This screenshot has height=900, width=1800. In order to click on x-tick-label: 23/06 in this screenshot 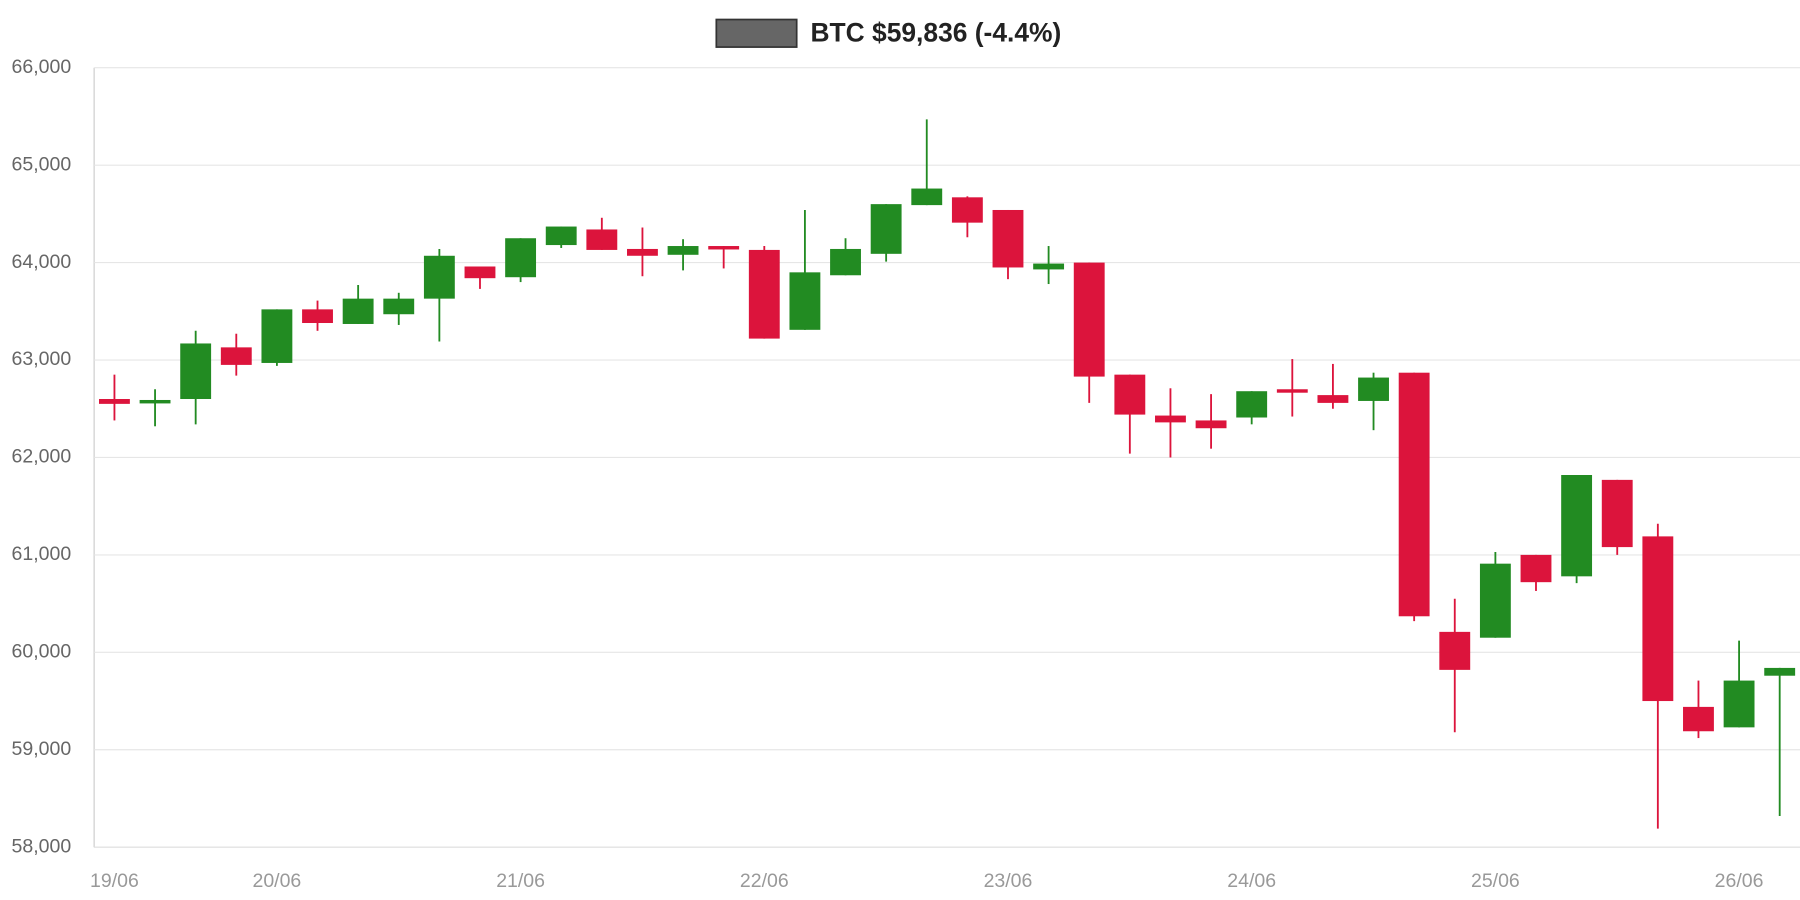, I will do `click(1008, 881)`.